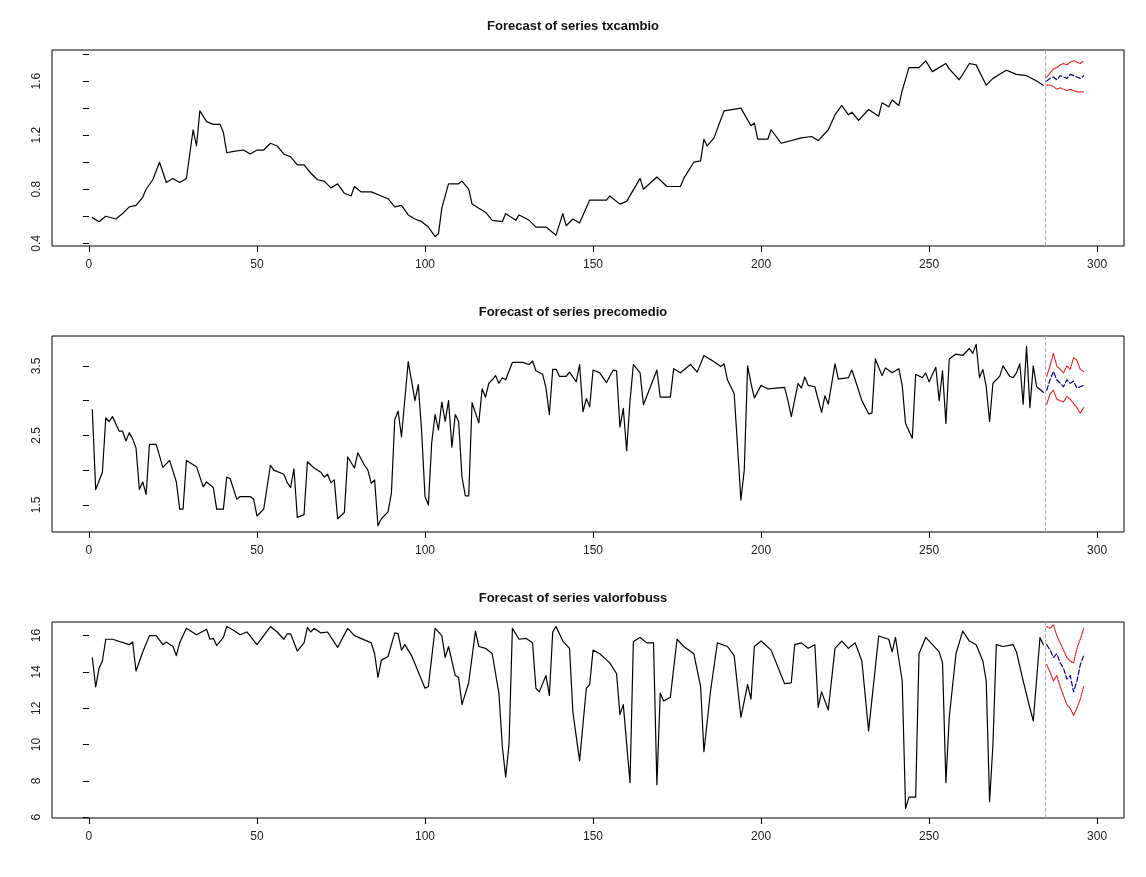 The image size is (1146, 877). I want to click on y-tick-label: 1.2, so click(36, 135).